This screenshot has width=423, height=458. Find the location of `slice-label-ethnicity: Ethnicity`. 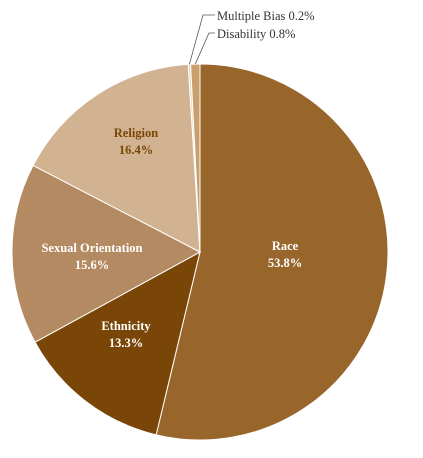

slice-label-ethnicity: Ethnicity is located at coordinates (126, 326).